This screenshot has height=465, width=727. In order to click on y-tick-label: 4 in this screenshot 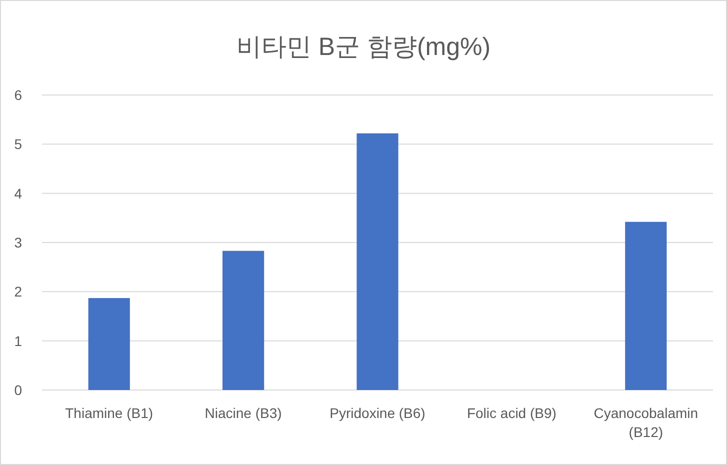, I will do `click(18, 193)`.